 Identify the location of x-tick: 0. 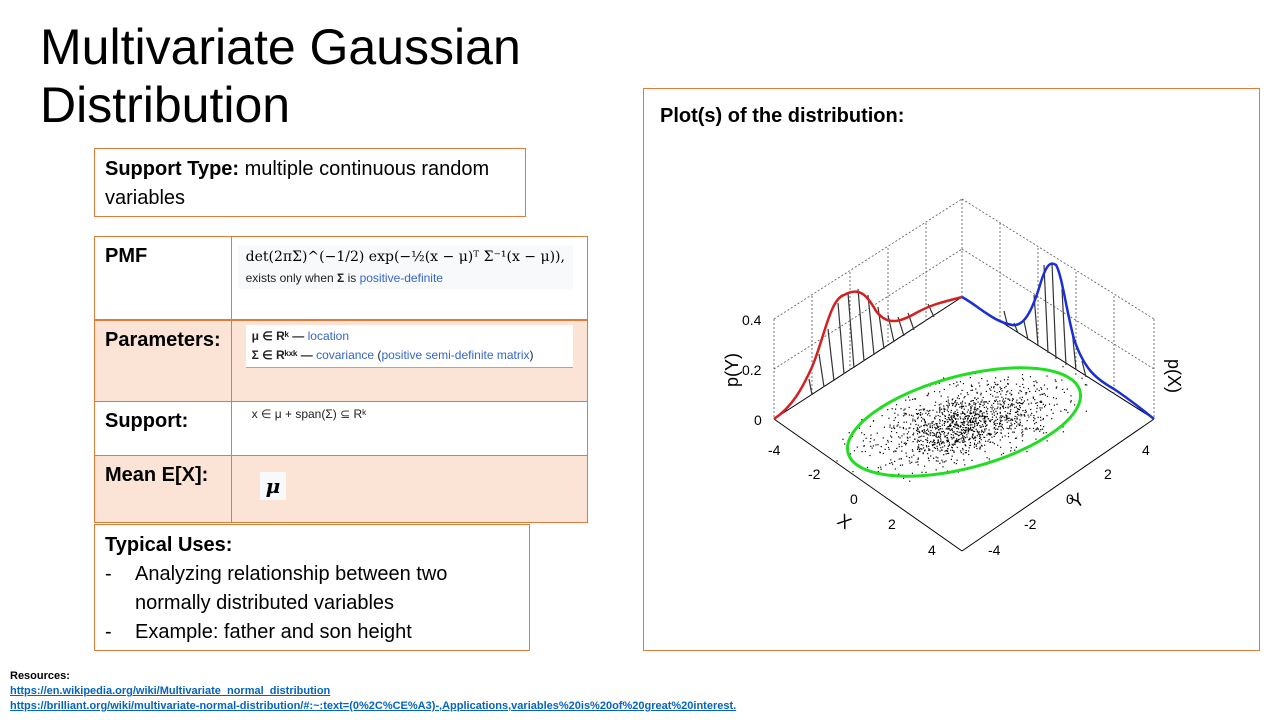
(854, 499).